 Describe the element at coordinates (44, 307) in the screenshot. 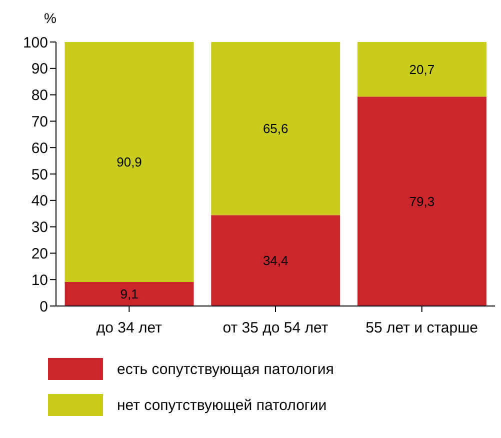

I see `y-tick-label: 0` at that location.